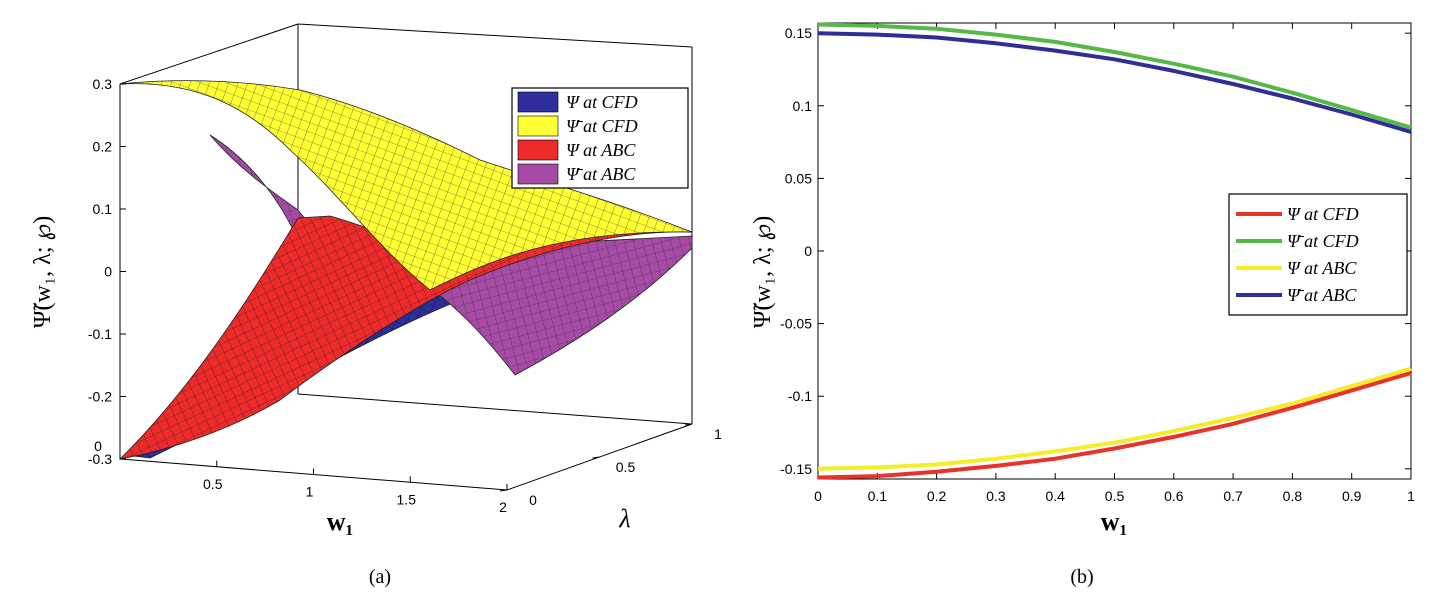 This screenshot has height=602, width=1444. What do you see at coordinates (103, 209) in the screenshot?
I see `panel-a-y-tick-label: 0.1` at bounding box center [103, 209].